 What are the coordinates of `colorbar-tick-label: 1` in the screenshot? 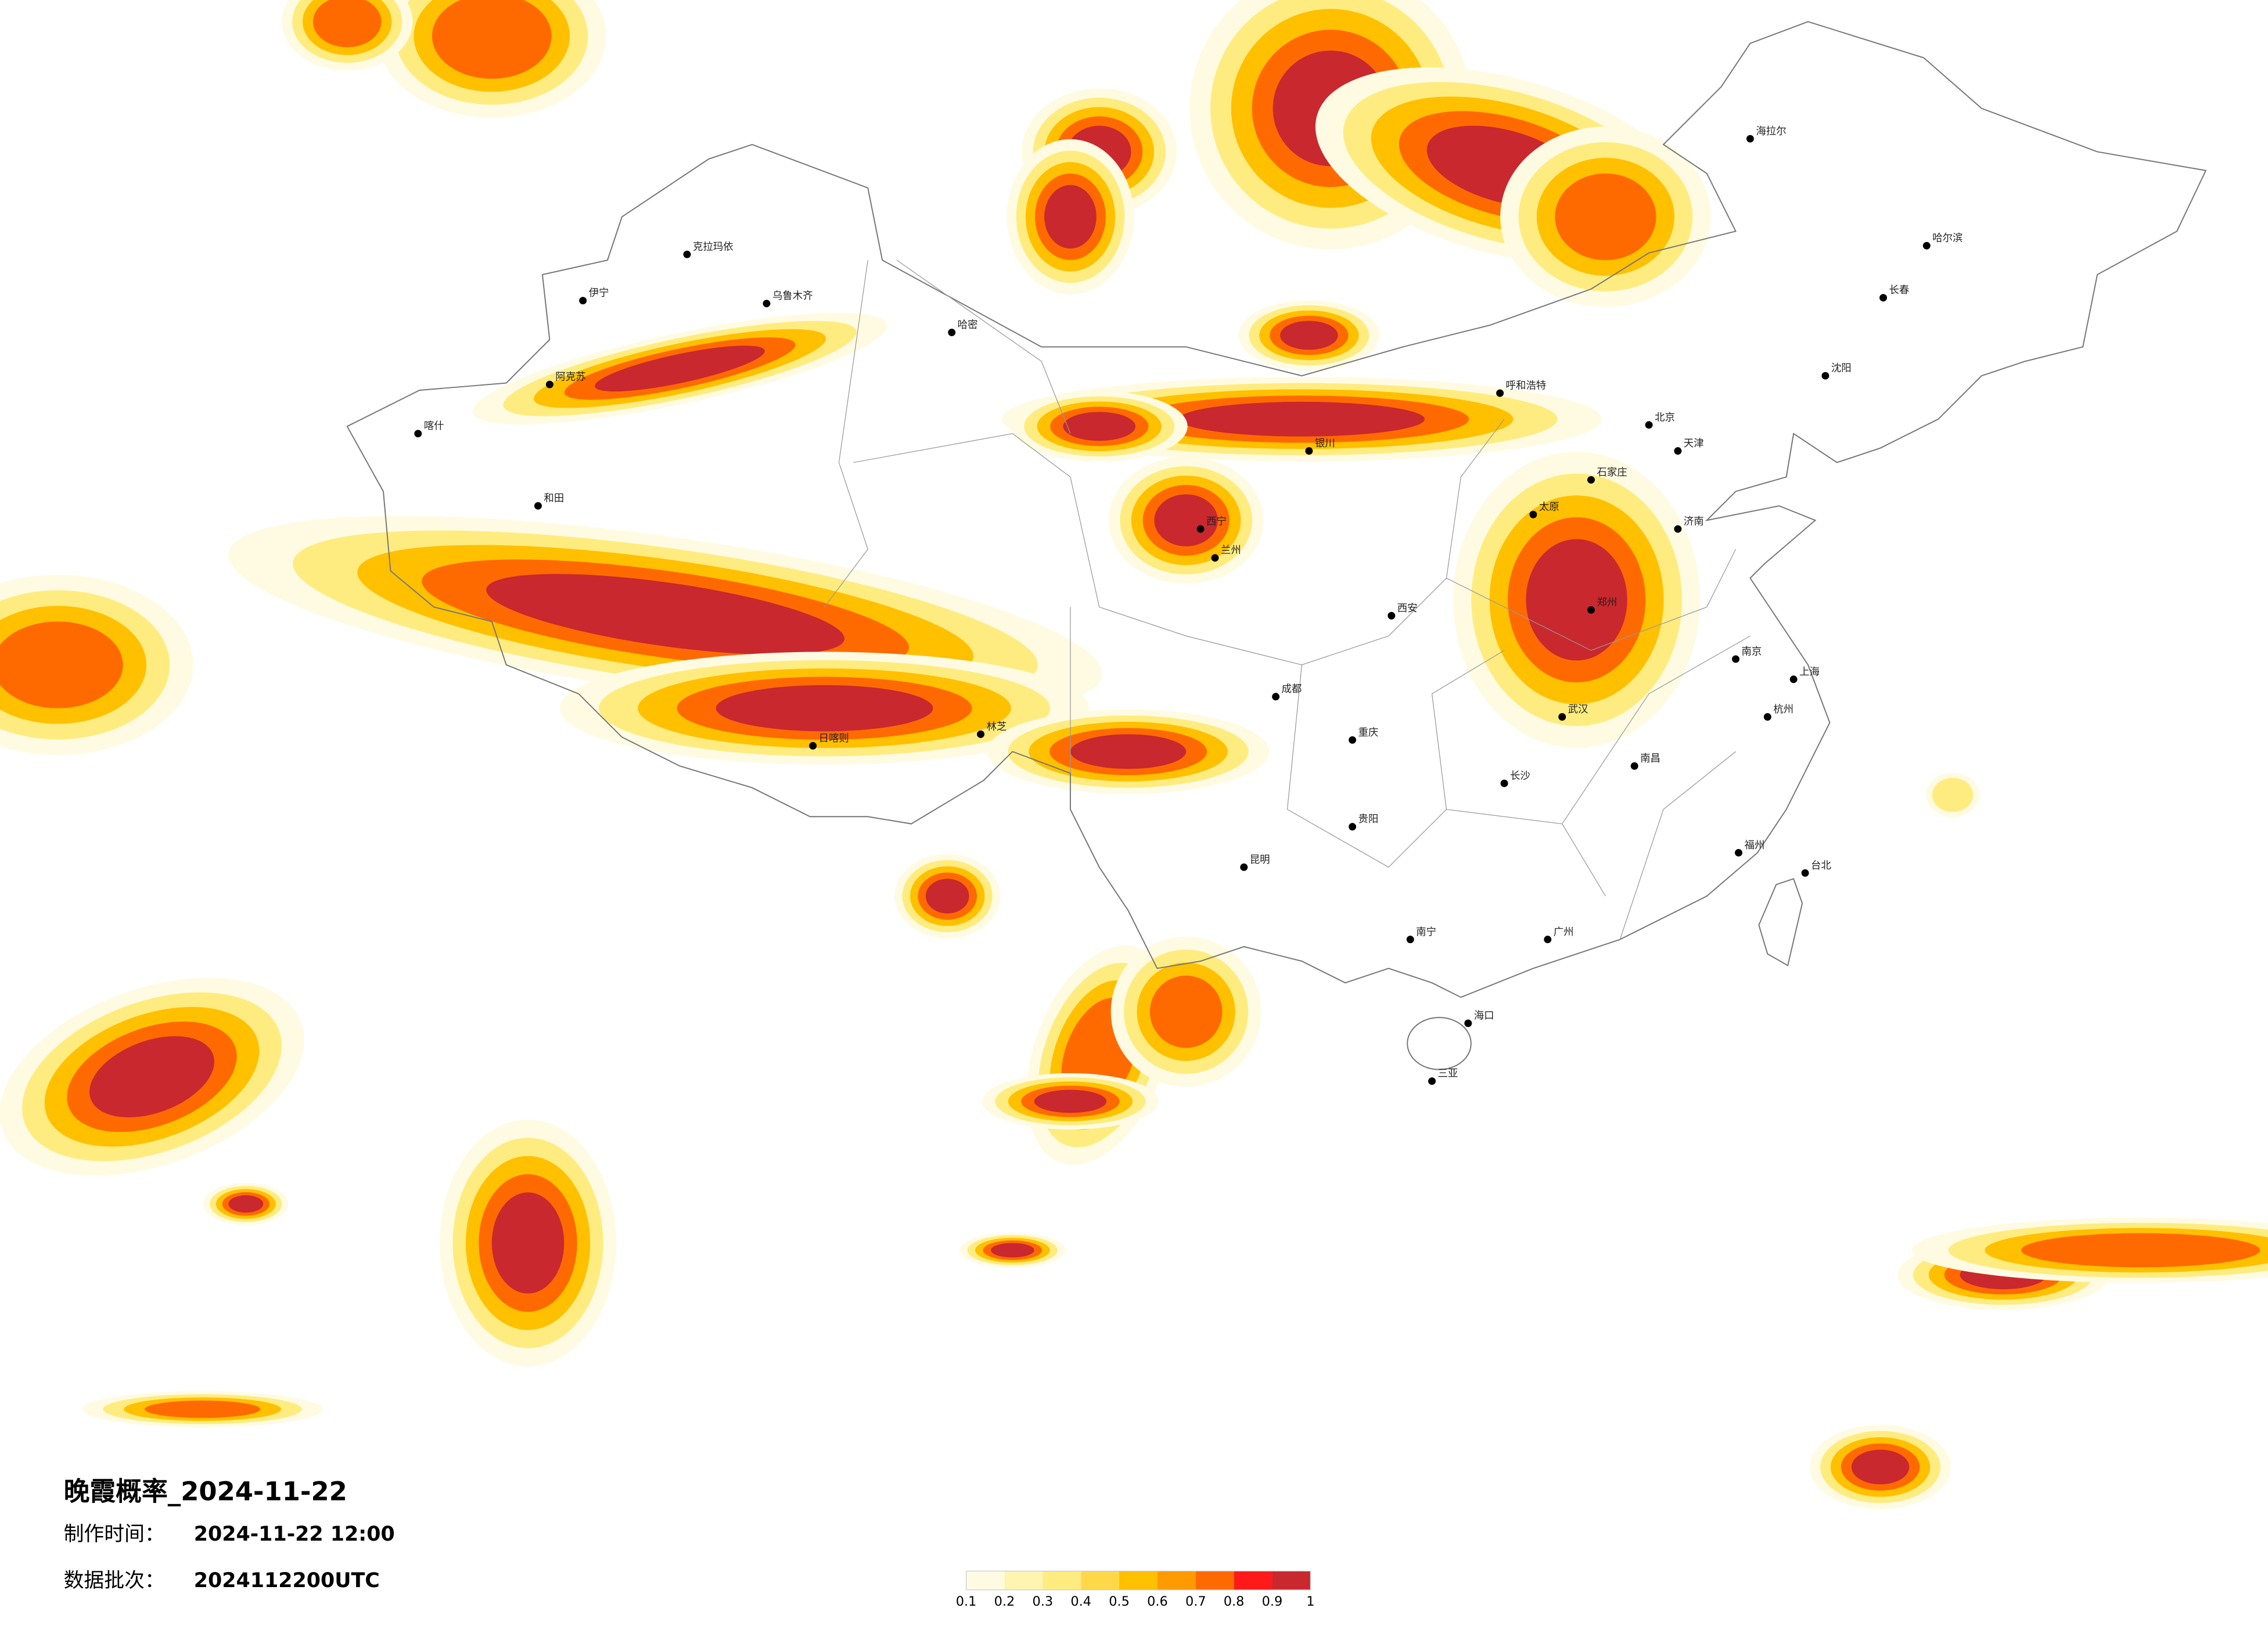 It's located at (1310, 1601).